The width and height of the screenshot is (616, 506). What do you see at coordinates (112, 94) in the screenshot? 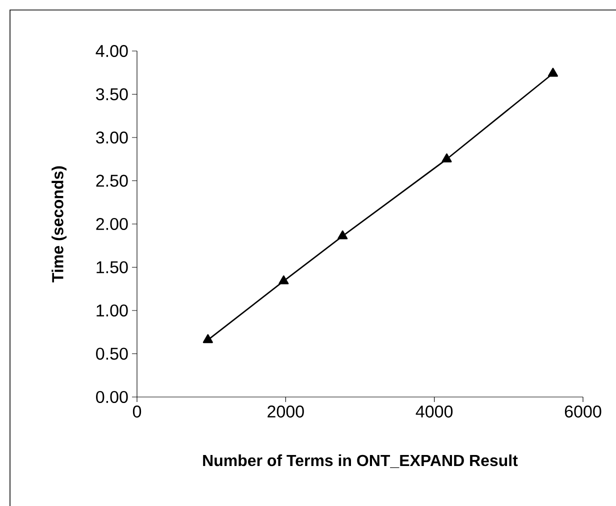
I see `y-tick-label: 3.50` at bounding box center [112, 94].